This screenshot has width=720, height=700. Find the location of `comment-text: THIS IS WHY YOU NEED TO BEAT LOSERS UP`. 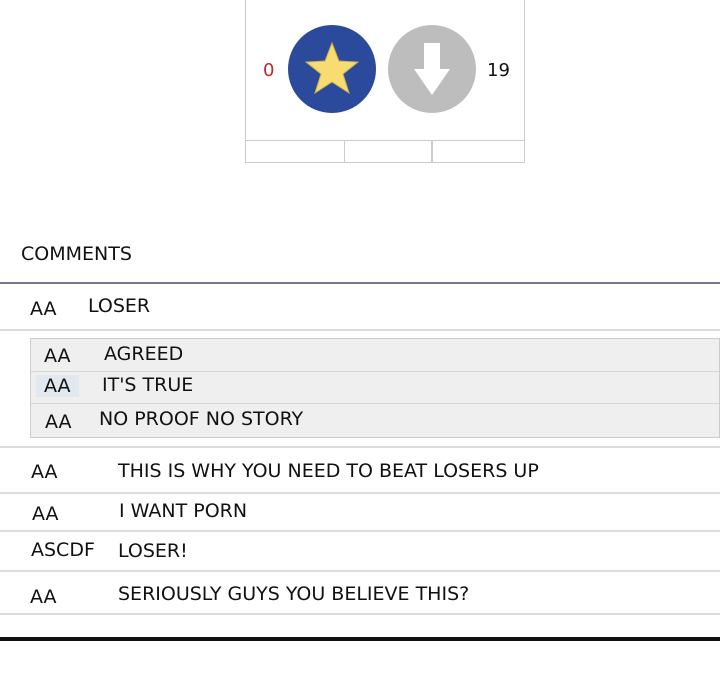

comment-text: THIS IS WHY YOU NEED TO BEAT LOSERS UP is located at coordinates (328, 471).